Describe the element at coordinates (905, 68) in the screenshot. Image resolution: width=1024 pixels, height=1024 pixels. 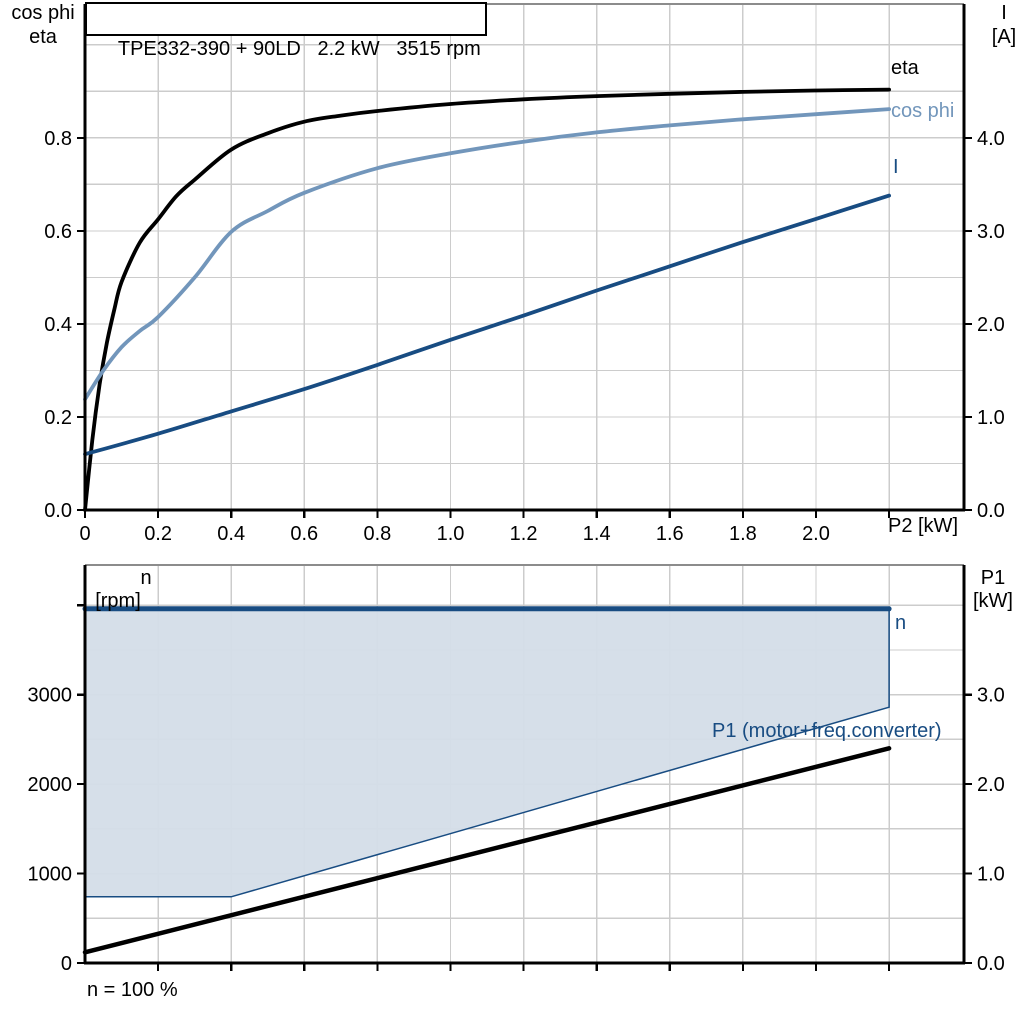
I see `curve-label-eta: eta` at that location.